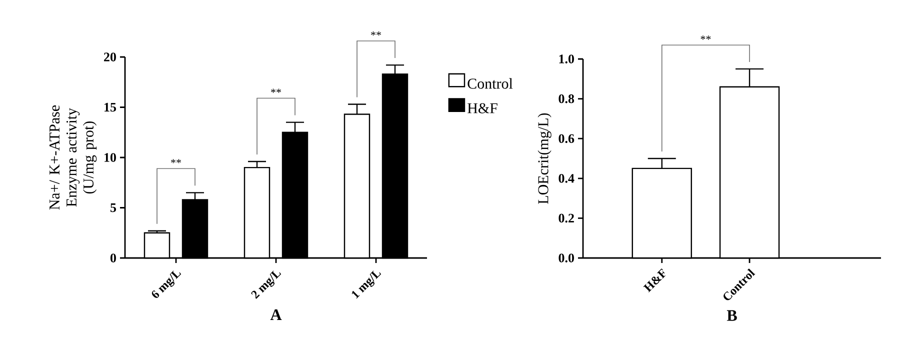 The image size is (905, 349). I want to click on y-tick-label: 1.0, so click(566, 59).